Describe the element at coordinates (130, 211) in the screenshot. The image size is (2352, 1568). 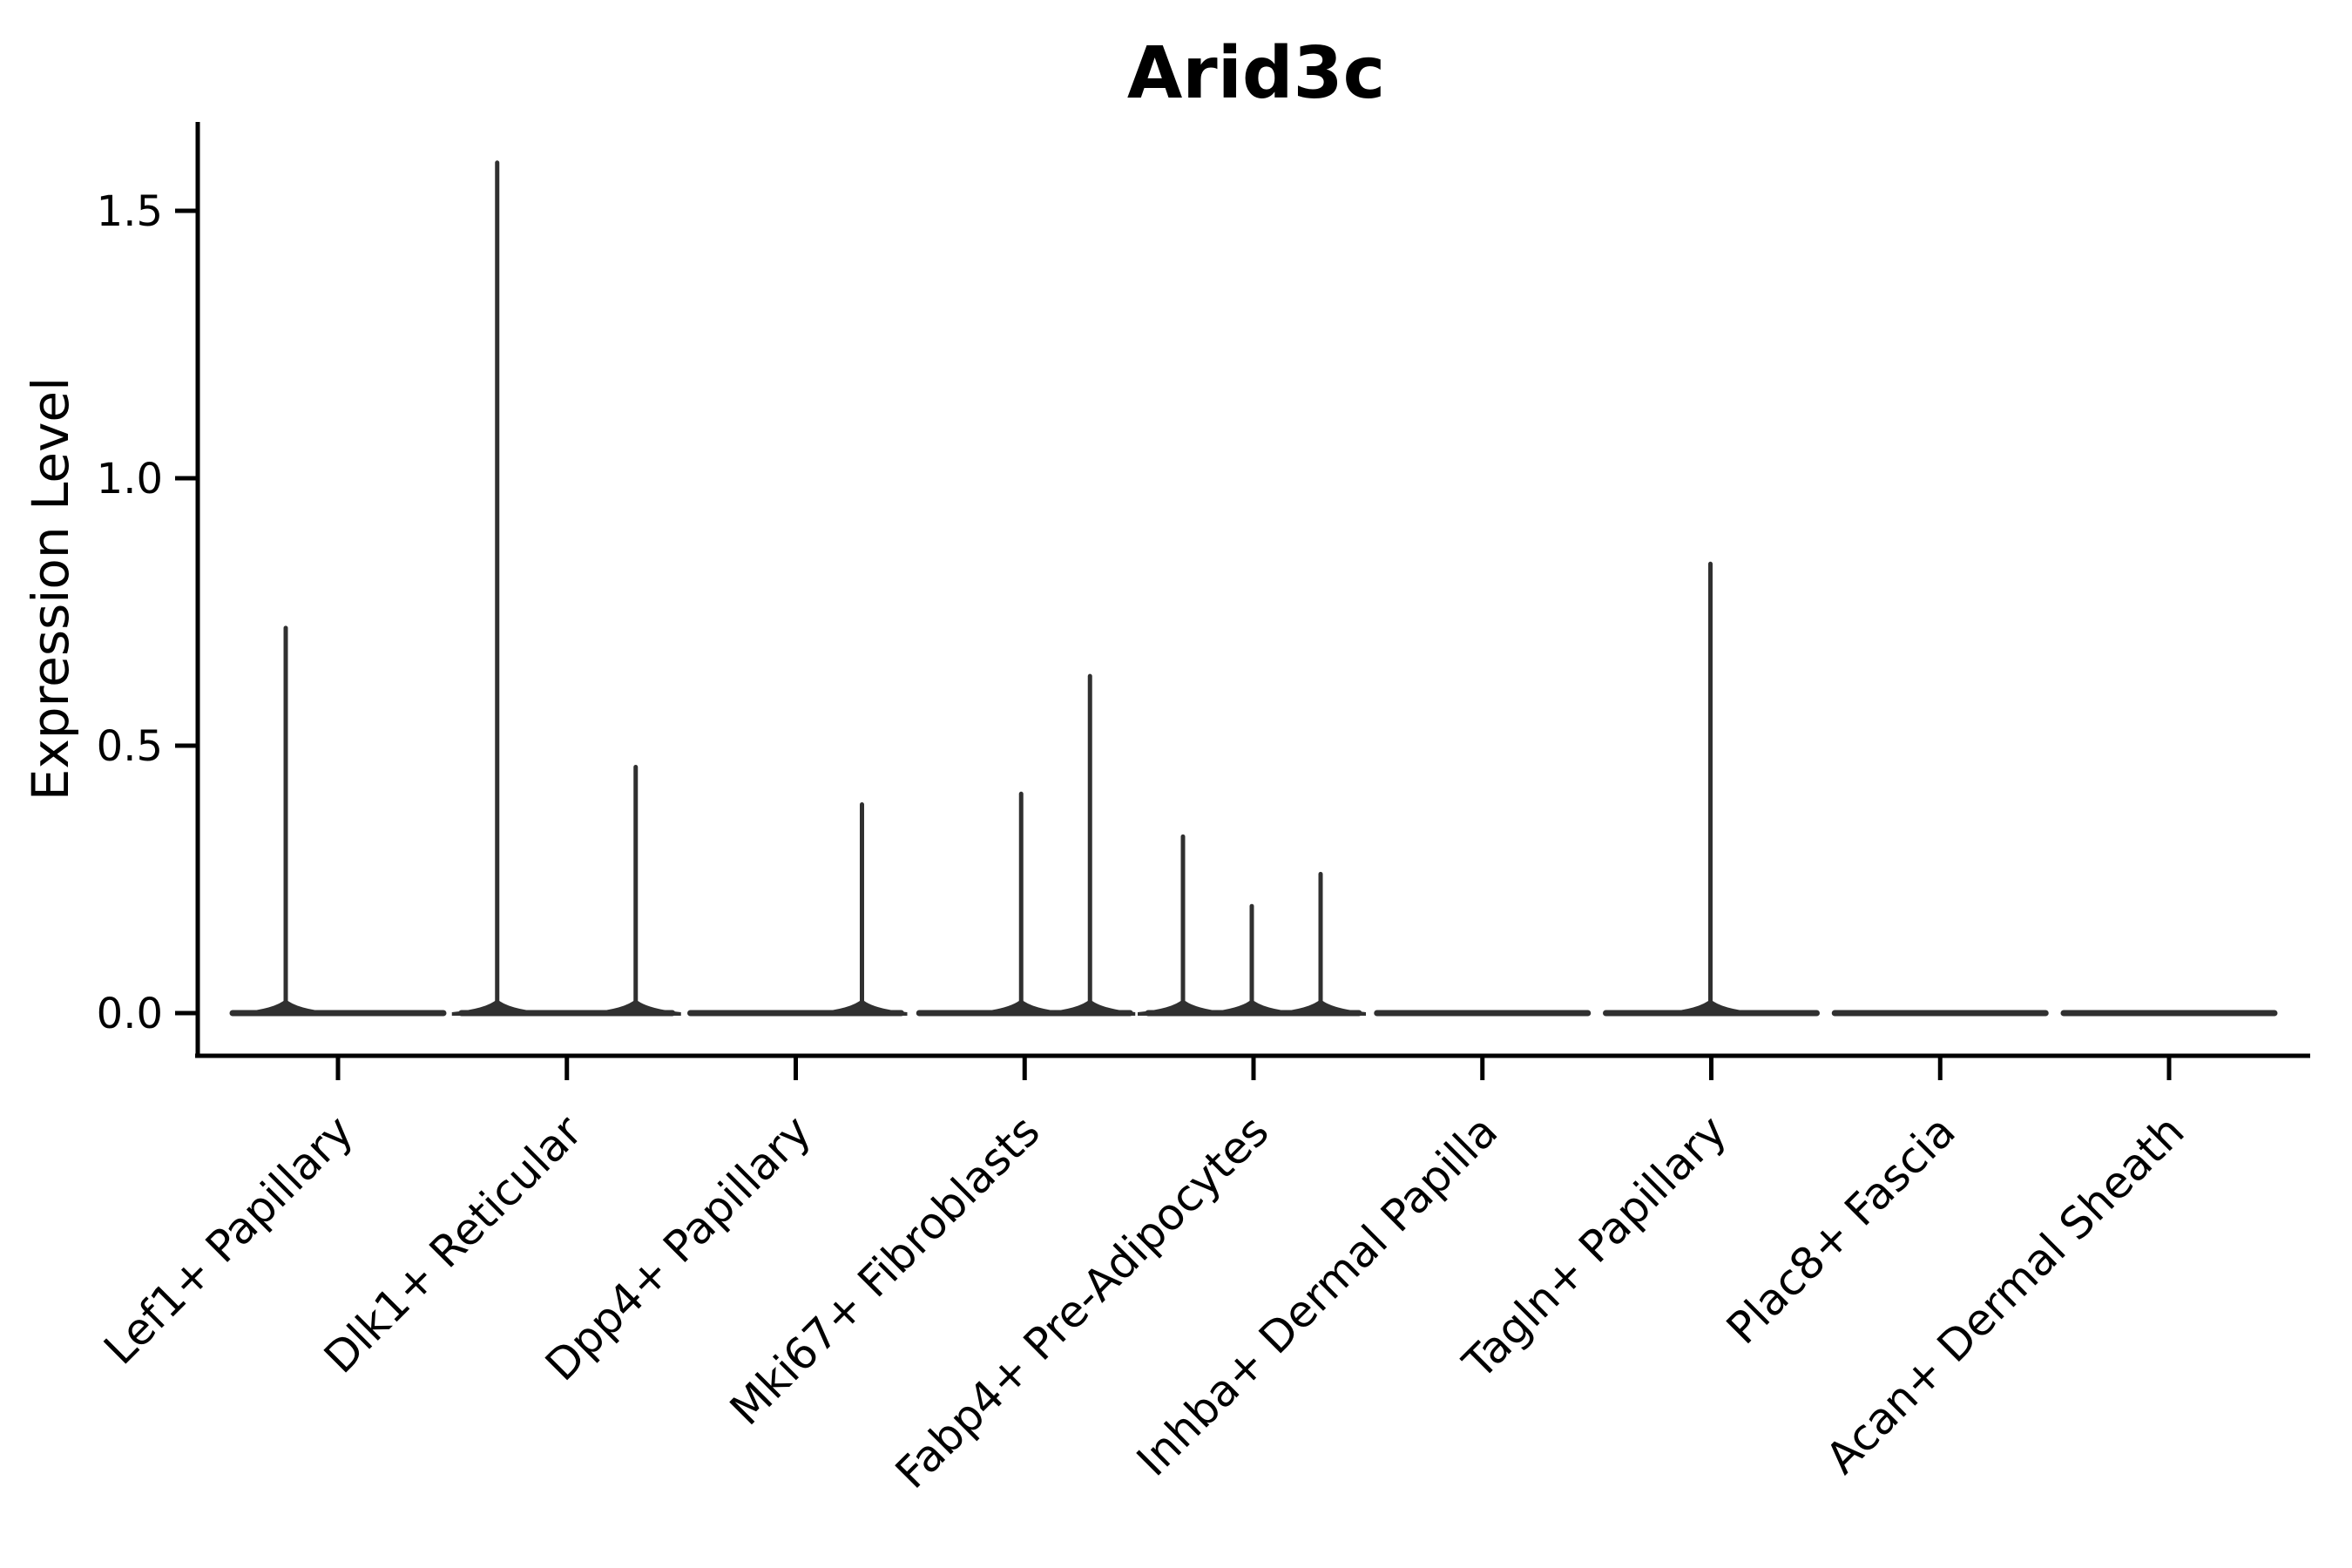
I see `y-tick-label: 1.5` at that location.